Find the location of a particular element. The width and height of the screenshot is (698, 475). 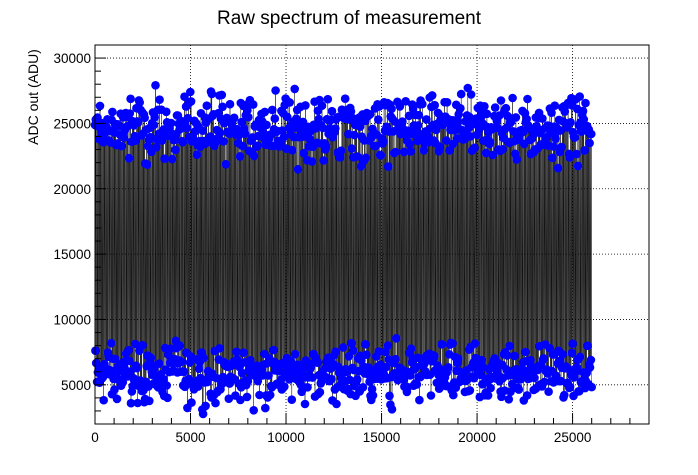

x-tick-label: 5000 is located at coordinates (190, 437).